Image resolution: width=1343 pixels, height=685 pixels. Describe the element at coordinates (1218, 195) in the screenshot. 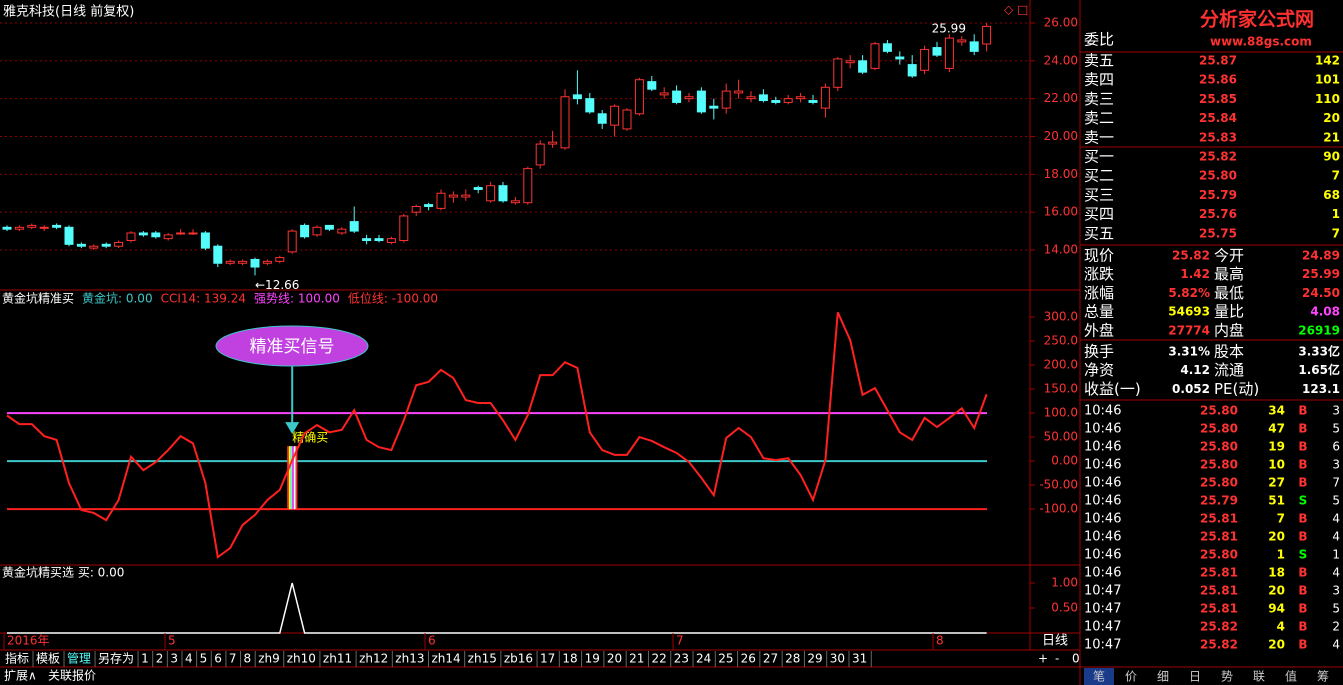

I see `book-price: 25.79` at that location.